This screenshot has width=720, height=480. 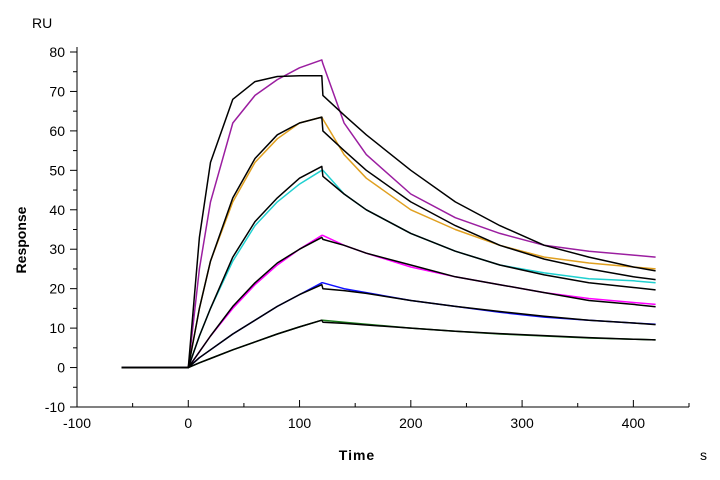 I want to click on x-tick-label: 300, so click(x=522, y=423).